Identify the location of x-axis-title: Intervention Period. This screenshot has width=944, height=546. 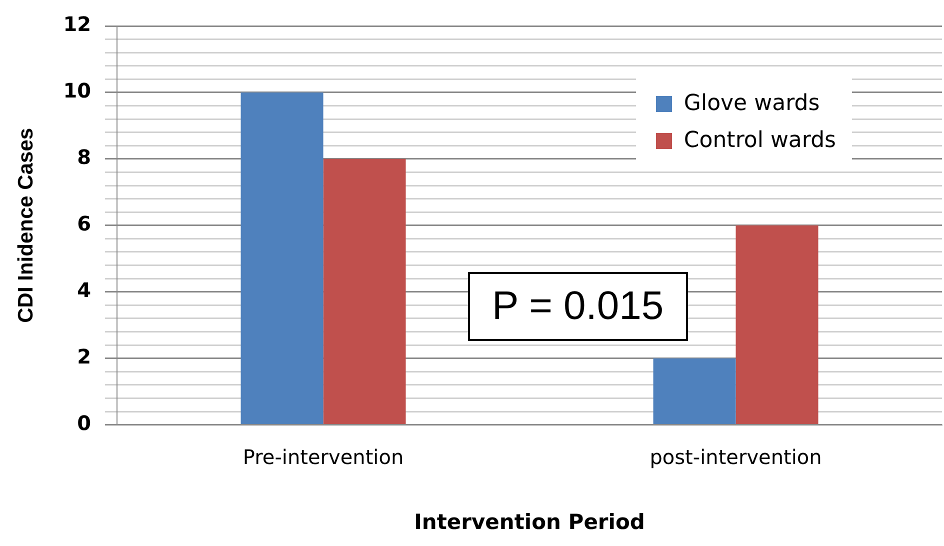
(529, 522).